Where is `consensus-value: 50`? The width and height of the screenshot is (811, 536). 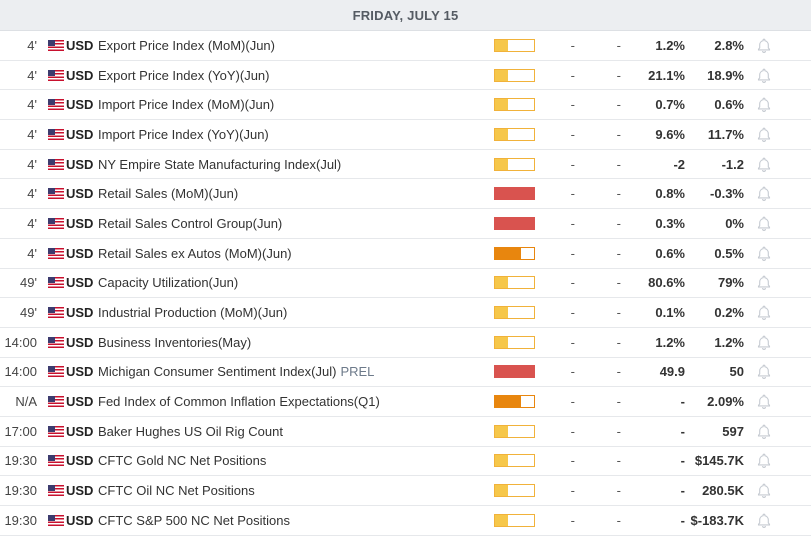 consensus-value: 50 is located at coordinates (736, 372).